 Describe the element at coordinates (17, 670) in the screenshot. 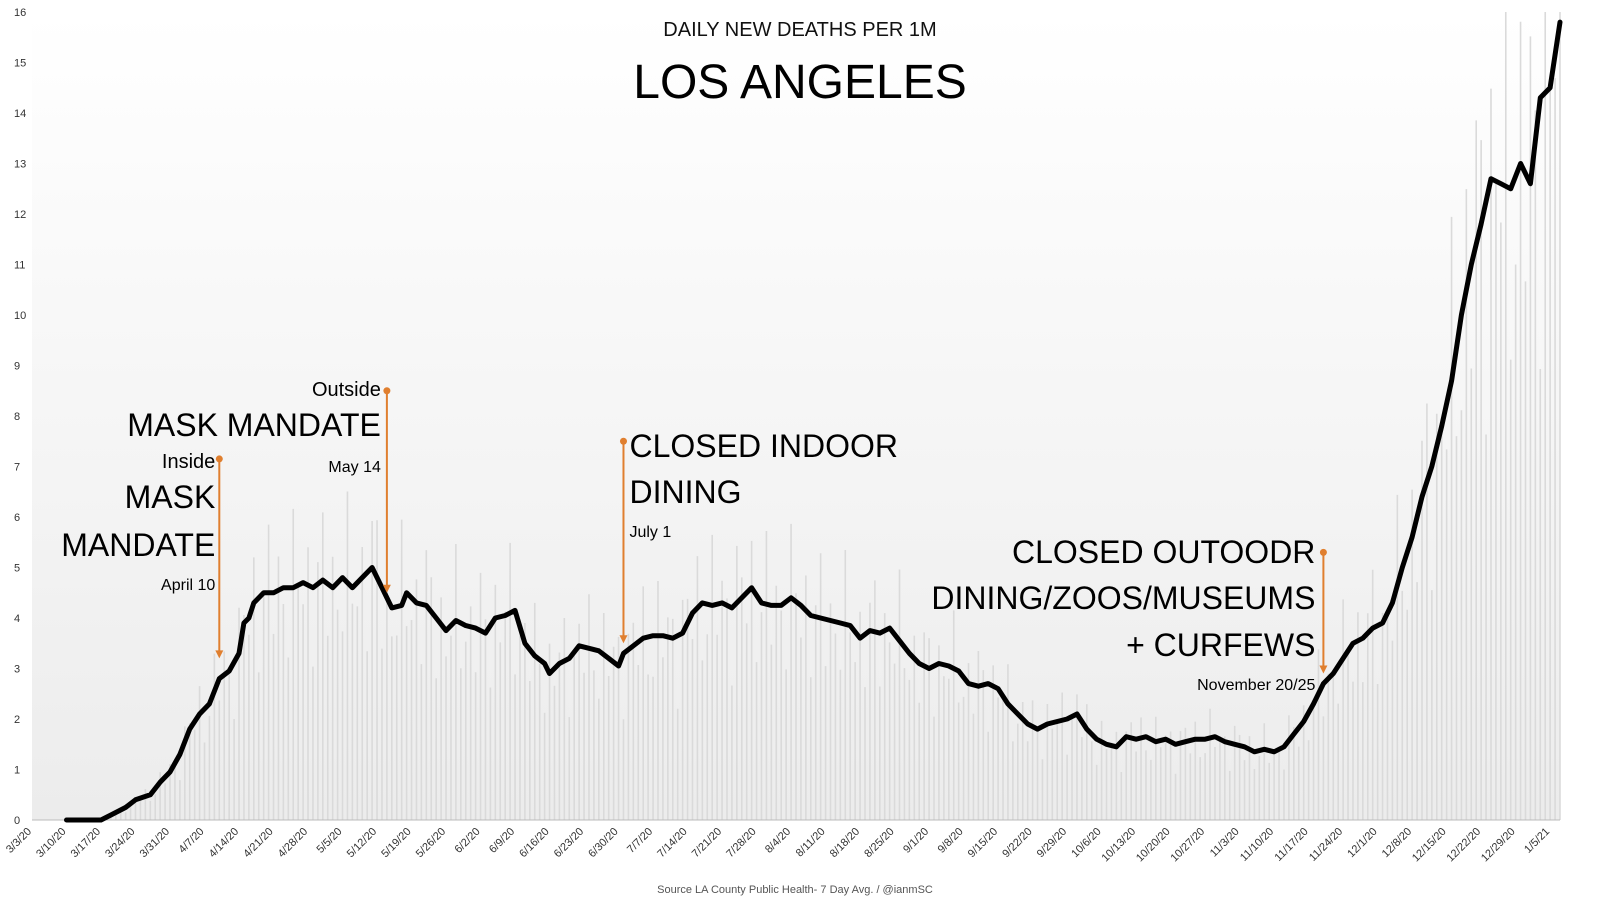

I see `y-tick-label: 3` at that location.